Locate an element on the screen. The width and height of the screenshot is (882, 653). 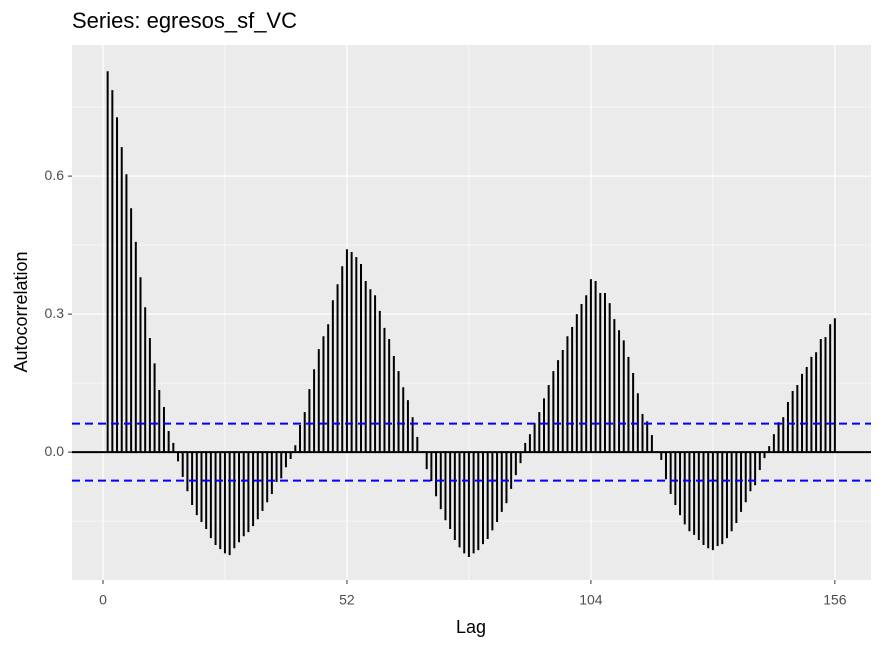
x-tick-label: 52 is located at coordinates (347, 600).